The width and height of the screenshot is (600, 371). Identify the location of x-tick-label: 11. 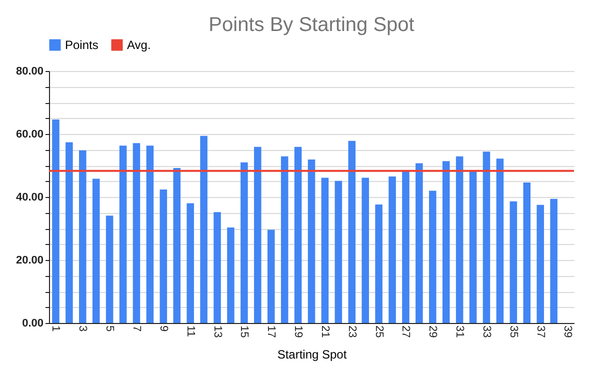
(190, 331).